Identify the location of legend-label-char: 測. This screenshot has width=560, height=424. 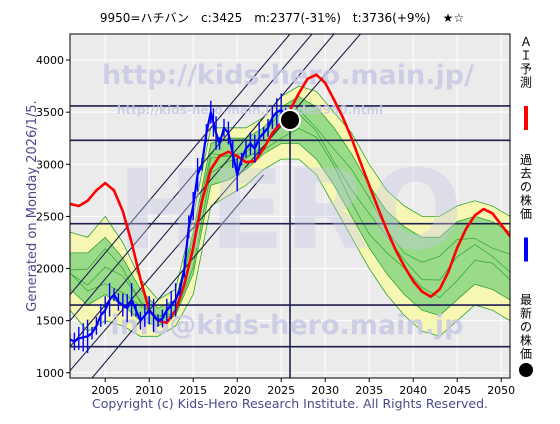
(526, 83).